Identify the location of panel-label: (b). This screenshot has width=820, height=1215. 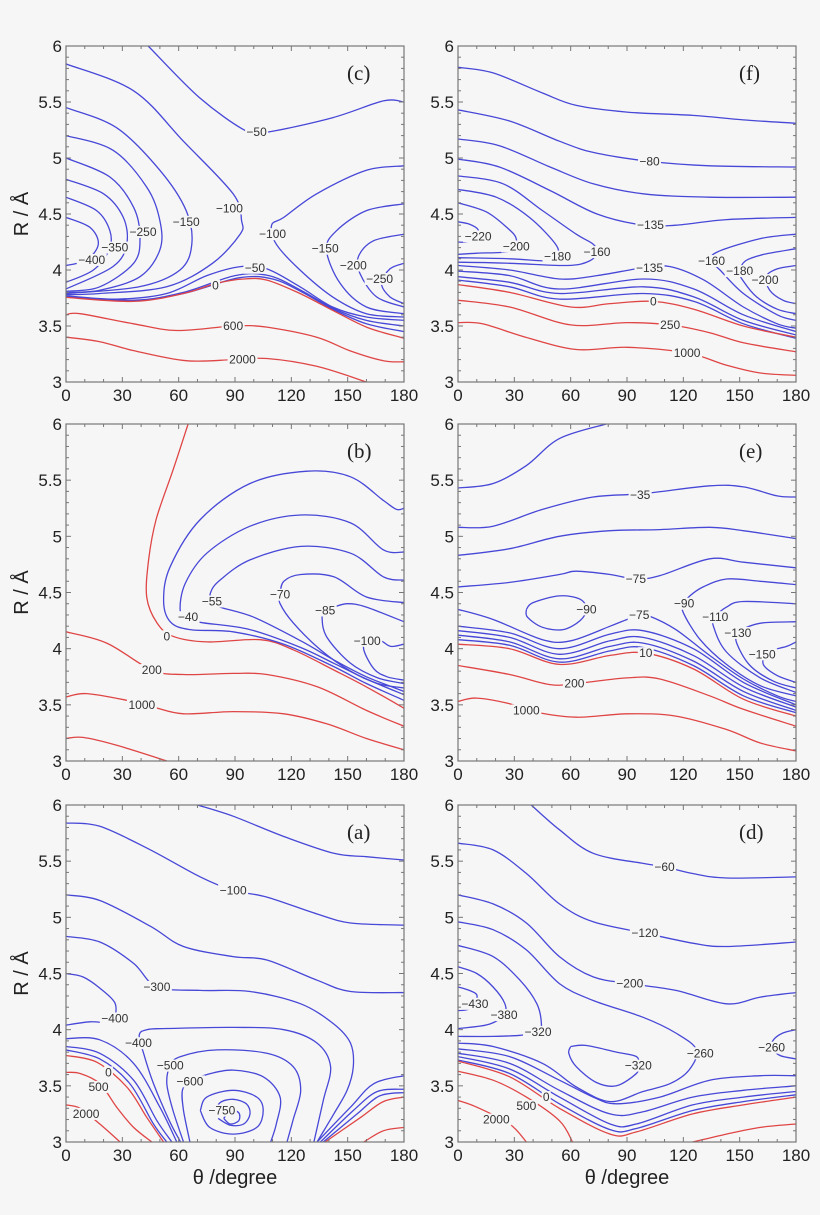
(359, 451).